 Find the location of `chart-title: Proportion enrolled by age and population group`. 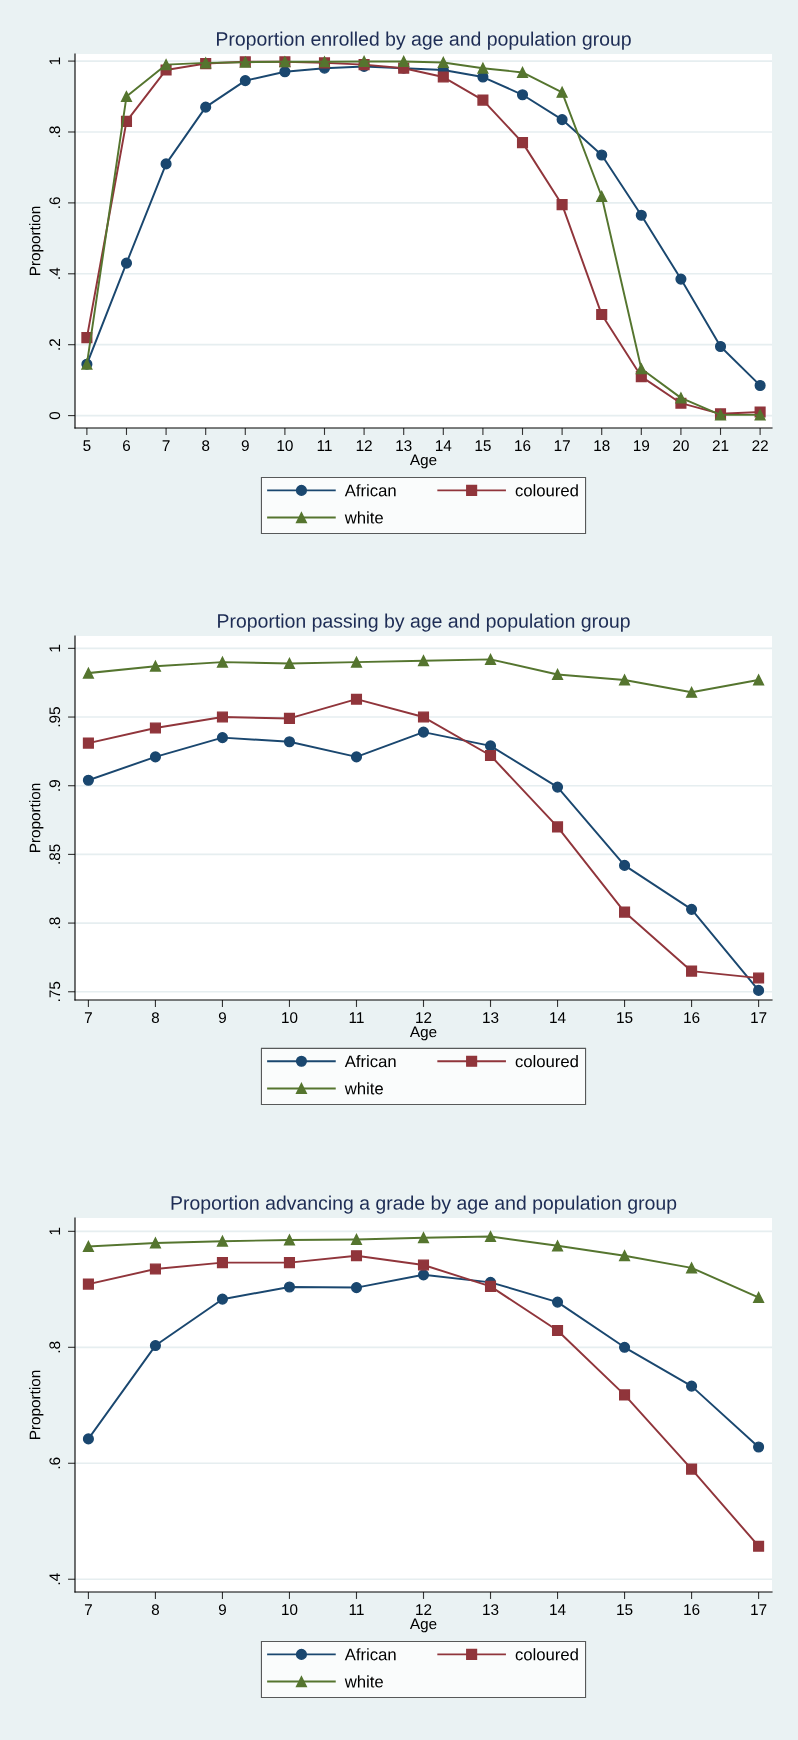

chart-title: Proportion enrolled by age and population group is located at coordinates (424, 40).